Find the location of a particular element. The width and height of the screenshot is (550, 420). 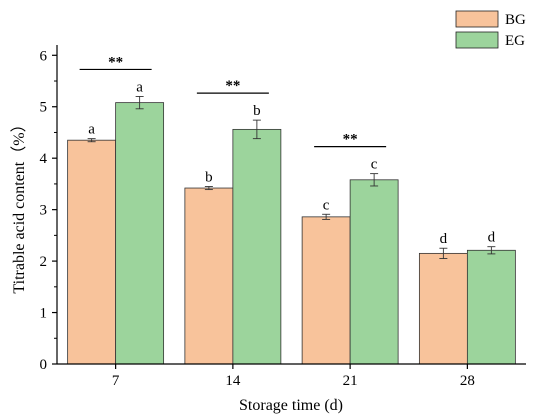

significance-marker-21: ** is located at coordinates (350, 140).